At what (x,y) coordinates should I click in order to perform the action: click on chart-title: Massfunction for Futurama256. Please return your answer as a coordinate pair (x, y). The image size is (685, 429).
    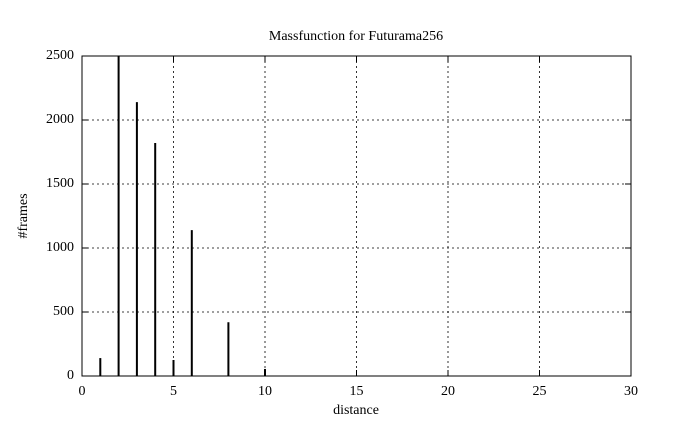
    Looking at the image, I should click on (356, 36).